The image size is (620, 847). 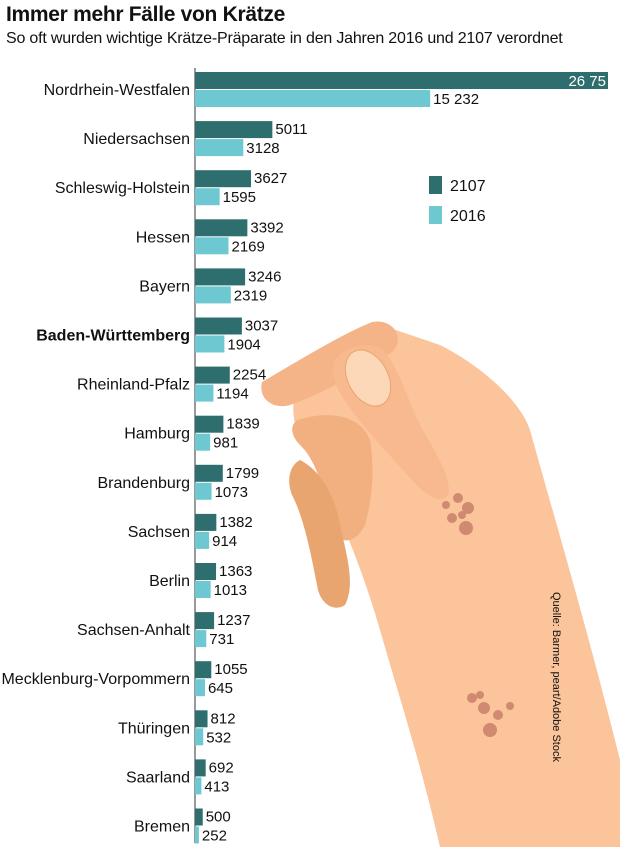 I want to click on category-label: Saarland, so click(x=158, y=777).